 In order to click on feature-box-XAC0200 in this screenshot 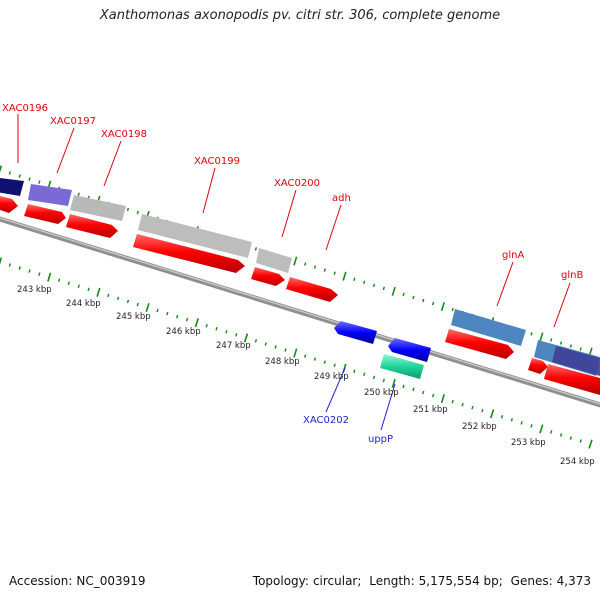, I will do `click(274, 260)`.